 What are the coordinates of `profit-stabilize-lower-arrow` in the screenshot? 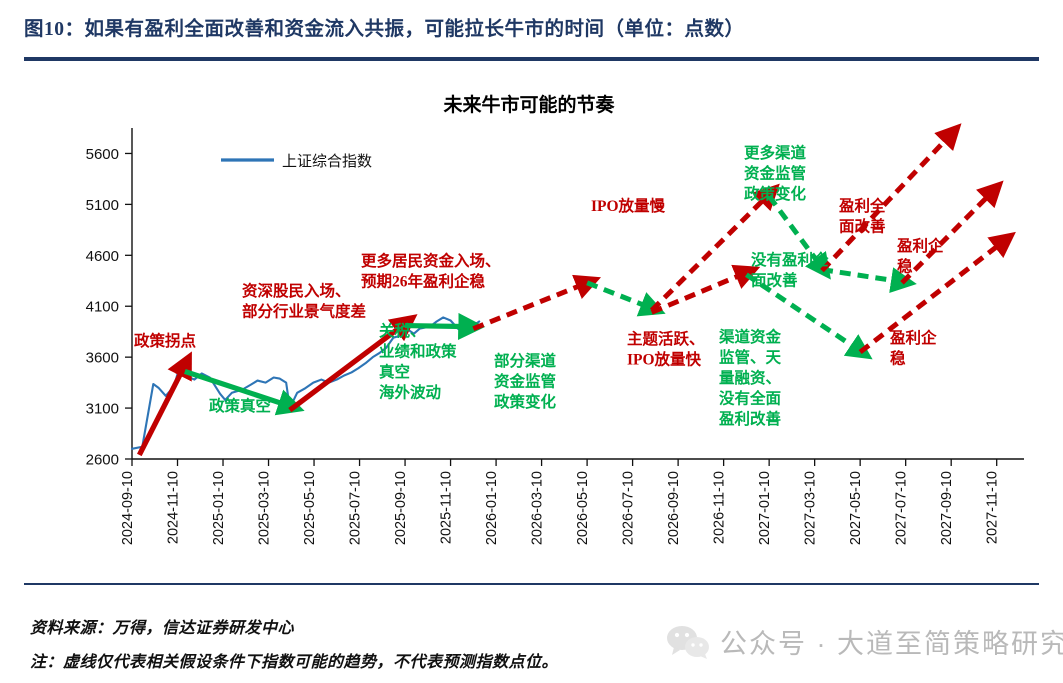 It's located at (937, 293).